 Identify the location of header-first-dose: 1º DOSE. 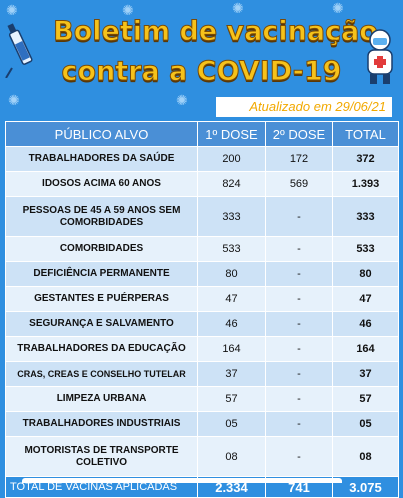
(231, 134).